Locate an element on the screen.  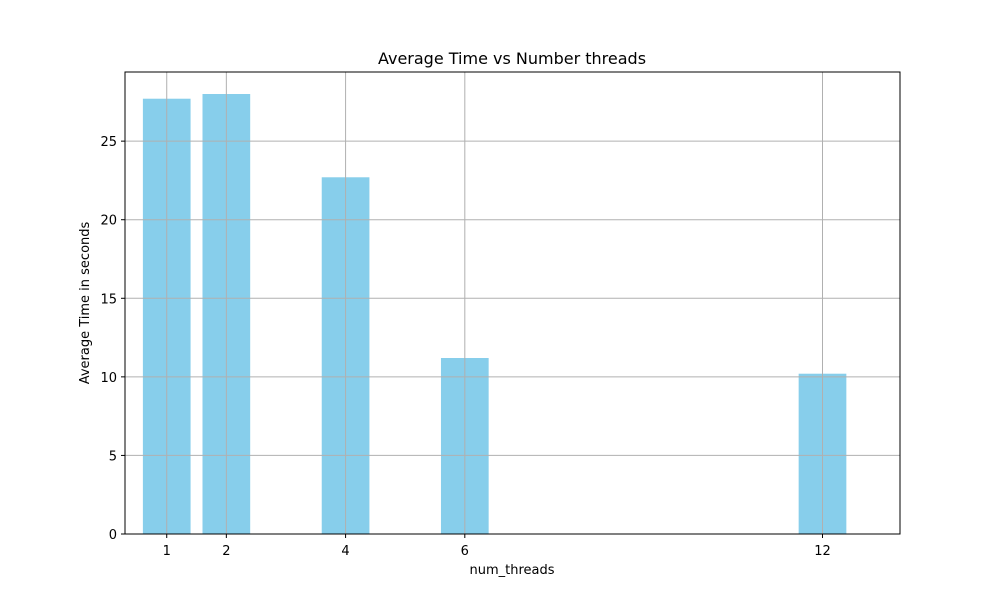
y-tick-label: 15 is located at coordinates (108, 299).